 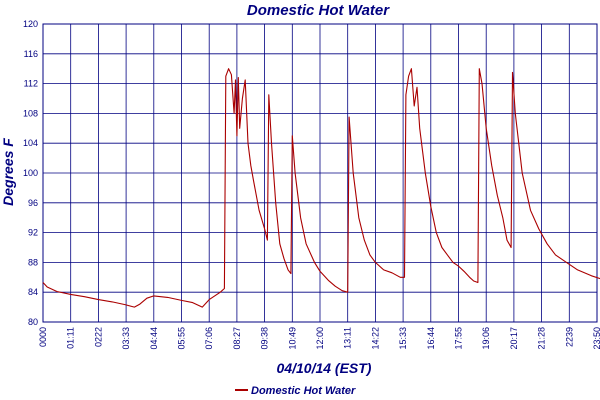 I want to click on y-tick-label: 80, so click(x=33, y=322).